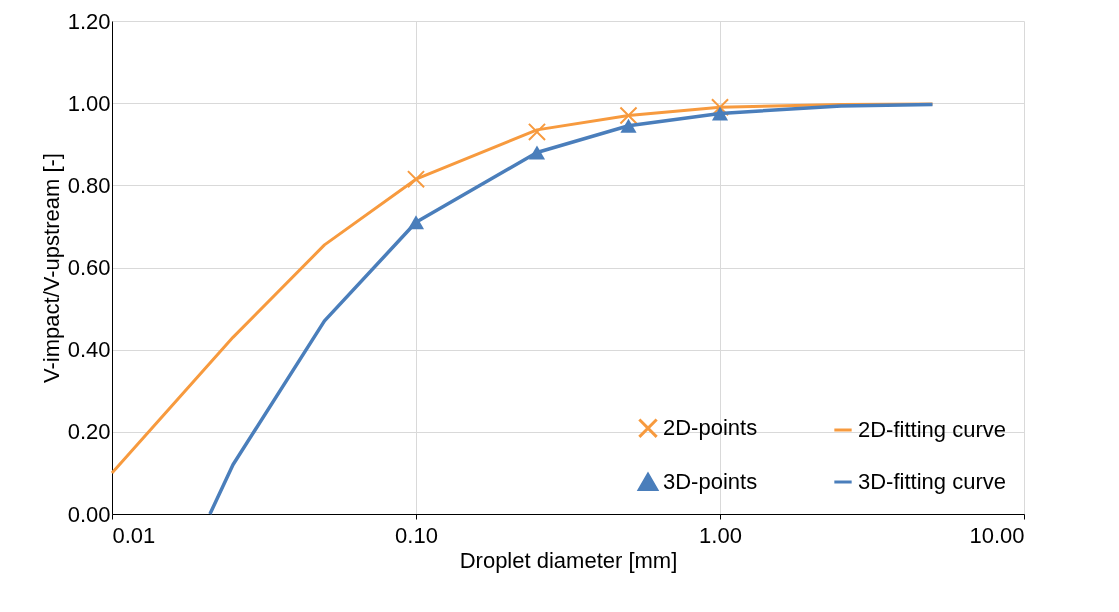  I want to click on y-tick-label: 0.20, so click(89, 432).